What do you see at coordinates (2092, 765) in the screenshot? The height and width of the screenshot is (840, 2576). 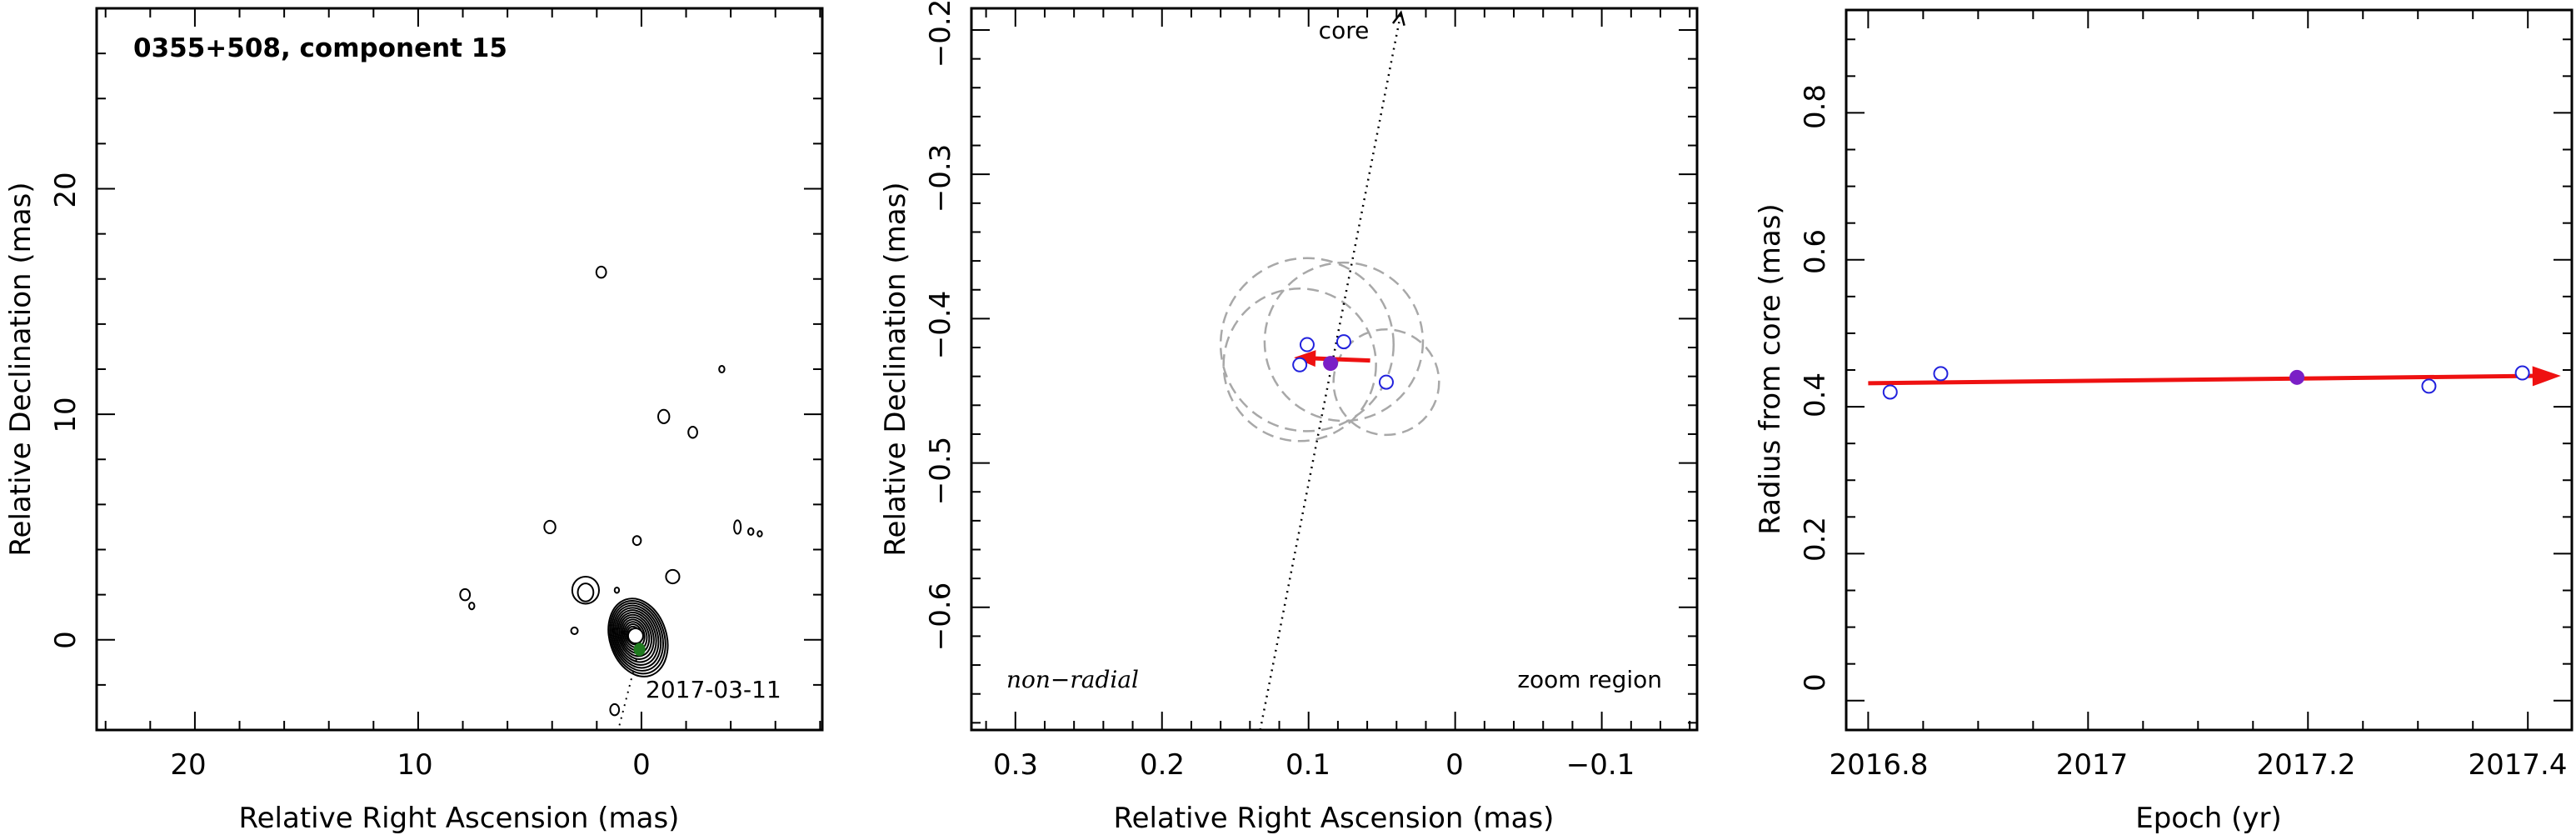 I see `p3-xtick-2017: 2017` at bounding box center [2092, 765].